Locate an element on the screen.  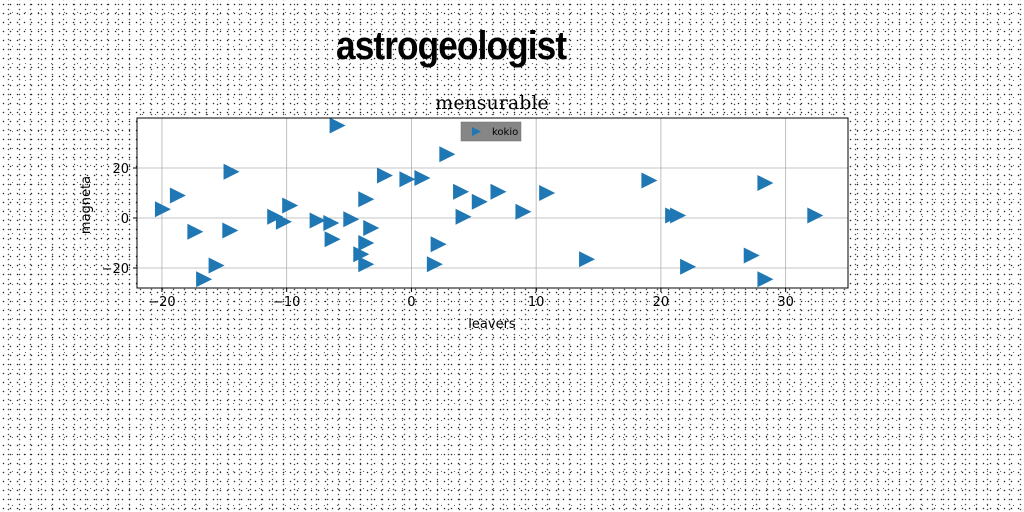
legend-label: kokio is located at coordinates (505, 132).